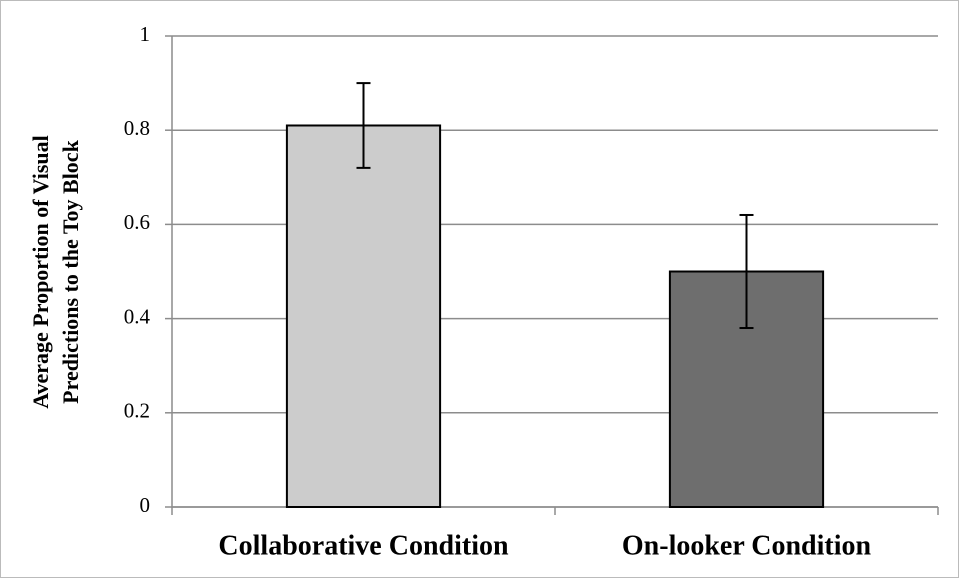  Describe the element at coordinates (137, 128) in the screenshot. I see `y-tick-label: 0.8` at that location.